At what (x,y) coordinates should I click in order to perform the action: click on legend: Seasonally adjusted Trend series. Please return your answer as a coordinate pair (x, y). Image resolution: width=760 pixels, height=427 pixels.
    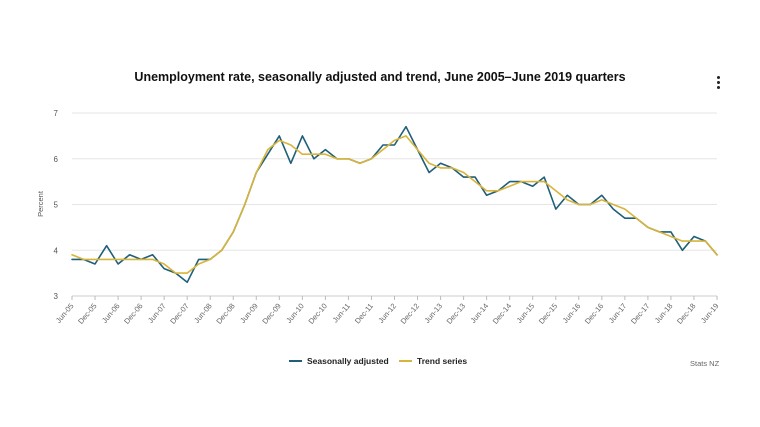
    Looking at the image, I should click on (380, 363).